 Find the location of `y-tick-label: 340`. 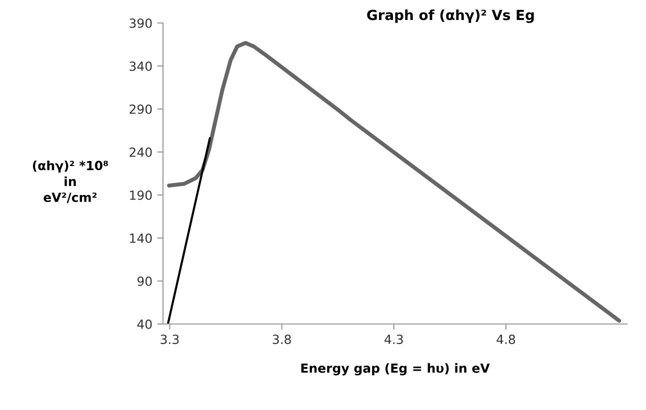

y-tick-label: 340 is located at coordinates (141, 66).